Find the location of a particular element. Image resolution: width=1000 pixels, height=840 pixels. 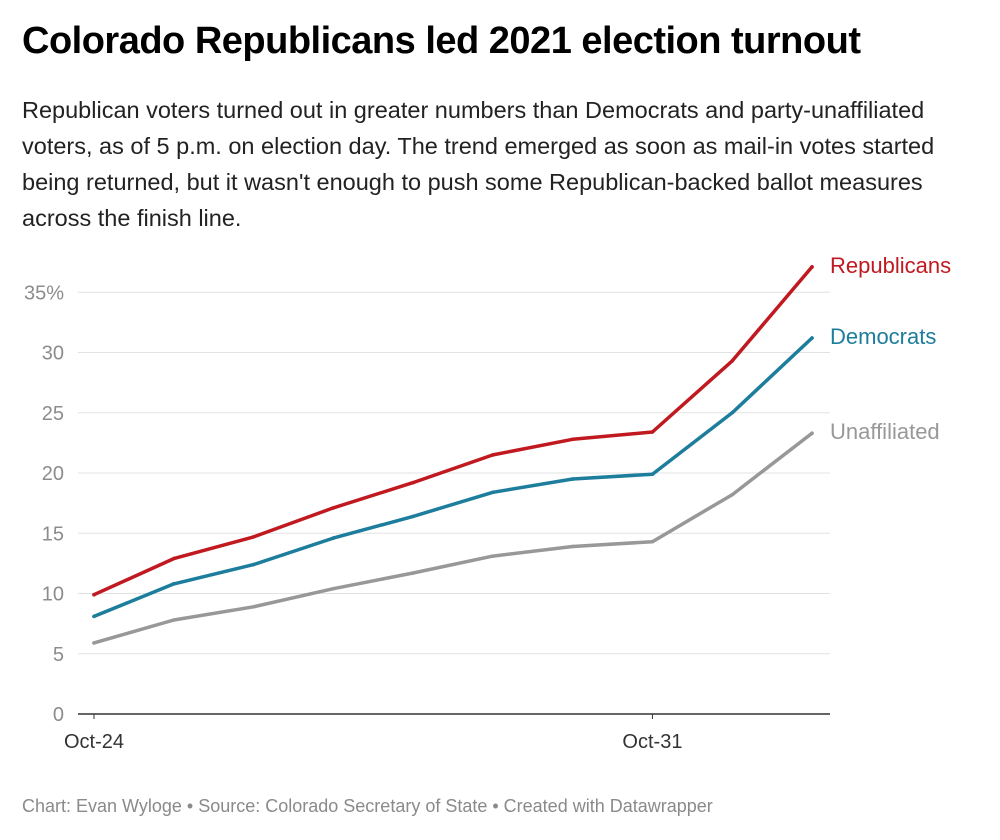

y-tick-label-10: 10 is located at coordinates (53, 595).